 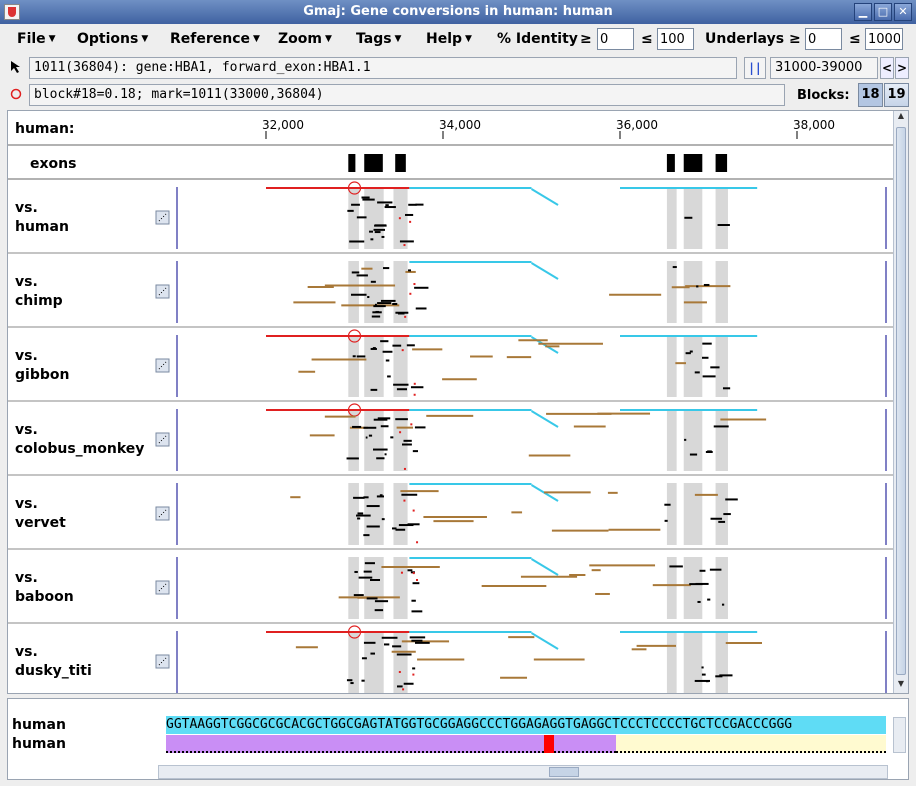 I want to click on vertical-scrollbar: ▲ ▼, so click(x=900, y=402).